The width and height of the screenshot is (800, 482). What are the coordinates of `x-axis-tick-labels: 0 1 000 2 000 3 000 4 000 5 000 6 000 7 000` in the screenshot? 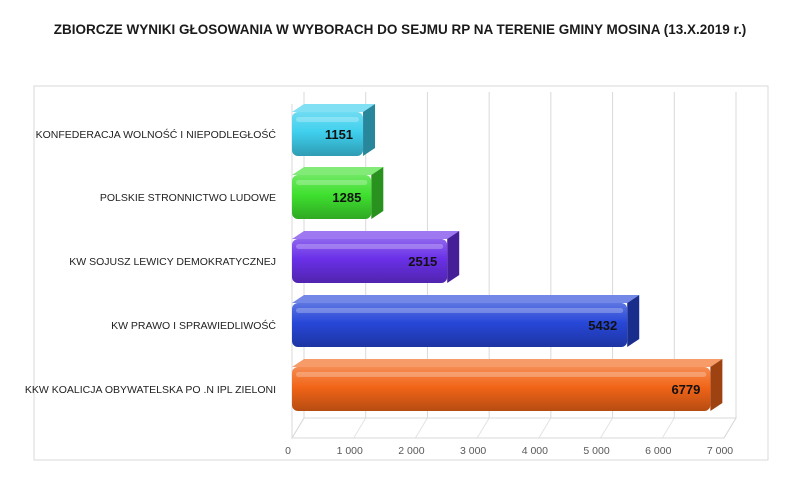 It's located at (509, 451).